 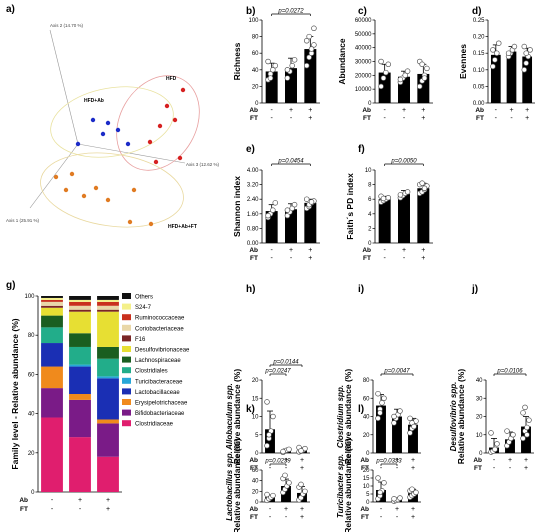 I want to click on y-tick-label: 0.10, so click(x=479, y=71).